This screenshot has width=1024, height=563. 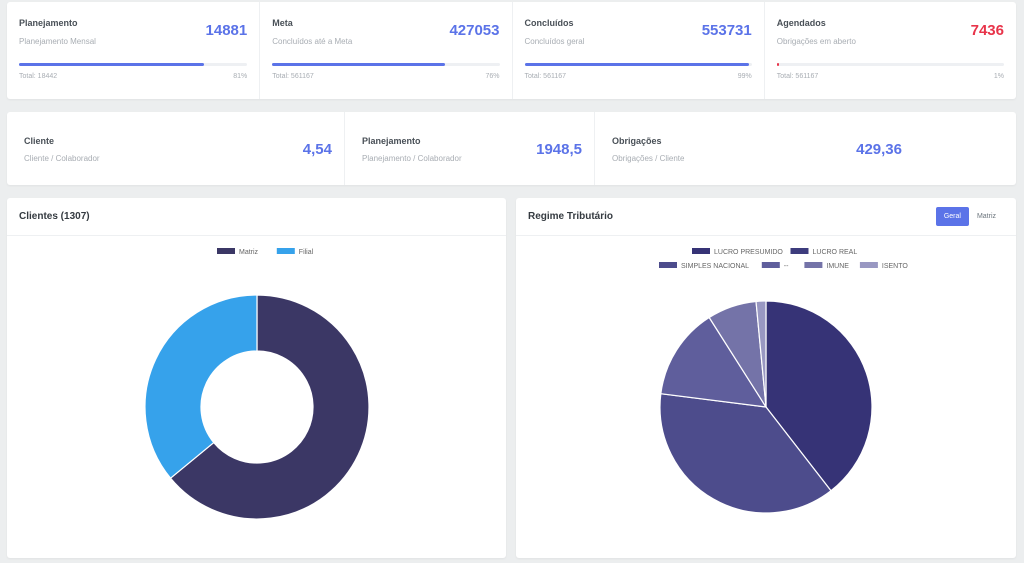 What do you see at coordinates (879, 149) in the screenshot?
I see `ratio-value: 429,36` at bounding box center [879, 149].